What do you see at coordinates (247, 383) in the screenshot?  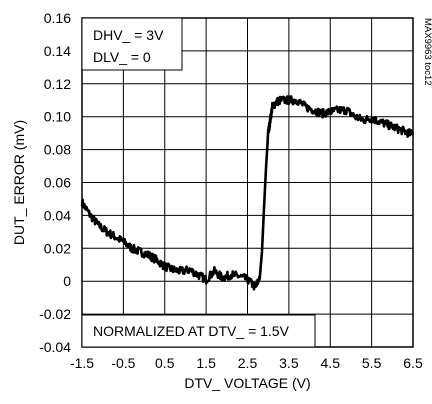 I see `x-axis-label: DTV_ VOLTAGE (V)` at bounding box center [247, 383].